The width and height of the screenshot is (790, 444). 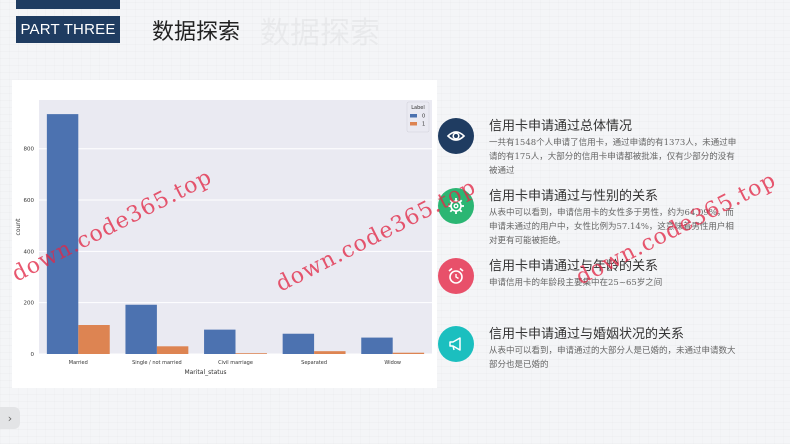 What do you see at coordinates (29, 150) in the screenshot?
I see `y-tick-label: 800` at bounding box center [29, 150].